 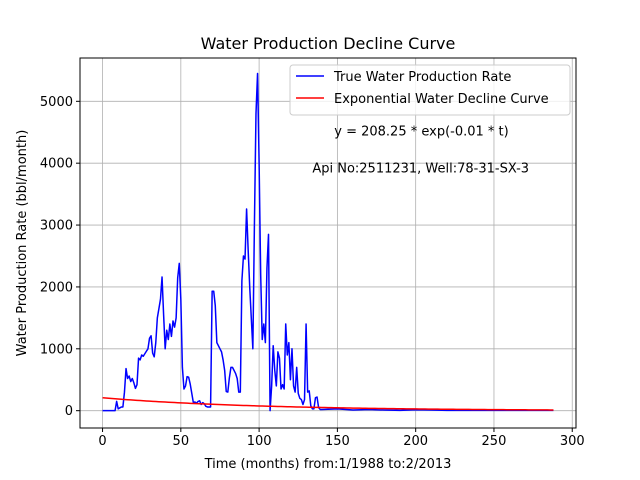 I want to click on x-axis-ticks: 0 50 100 150 200 250 300, so click(x=341, y=438).